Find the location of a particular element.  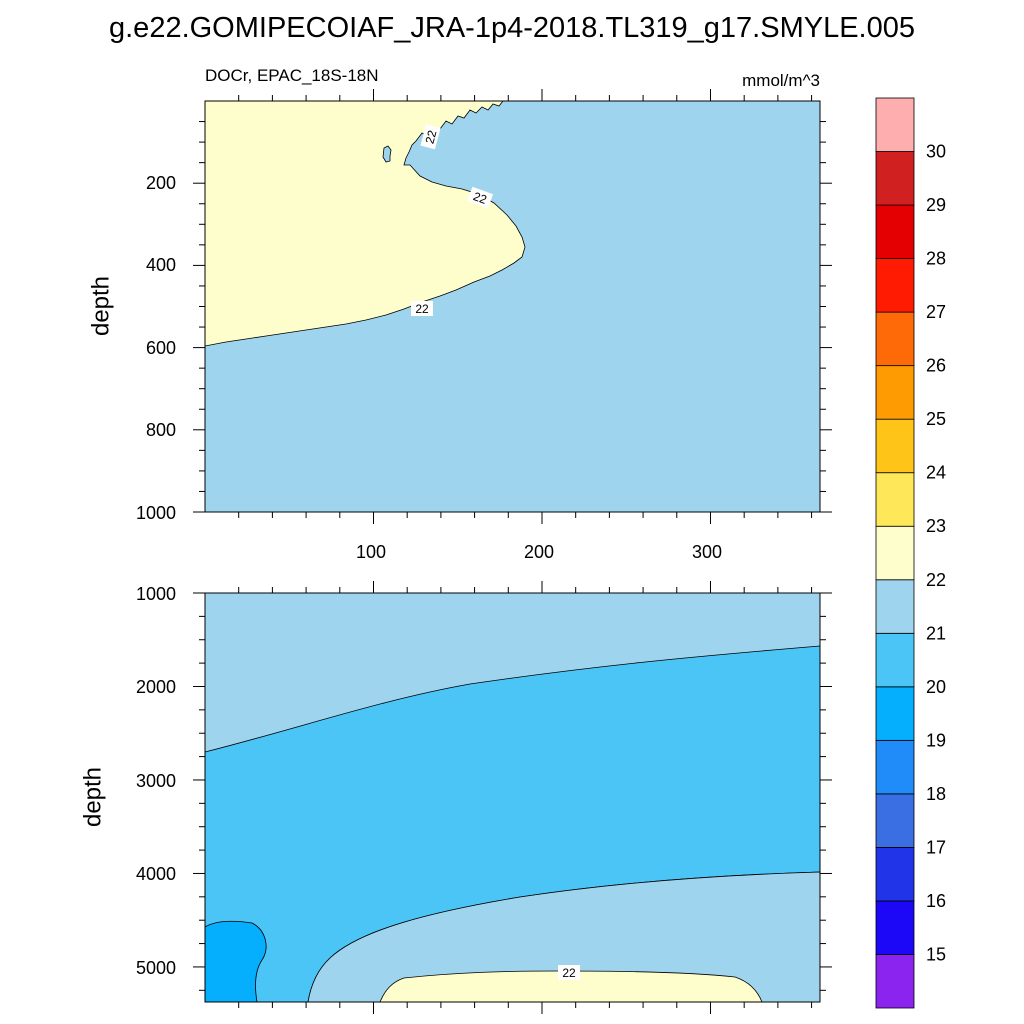

top-contour-label-3: 22 is located at coordinates (422, 308).